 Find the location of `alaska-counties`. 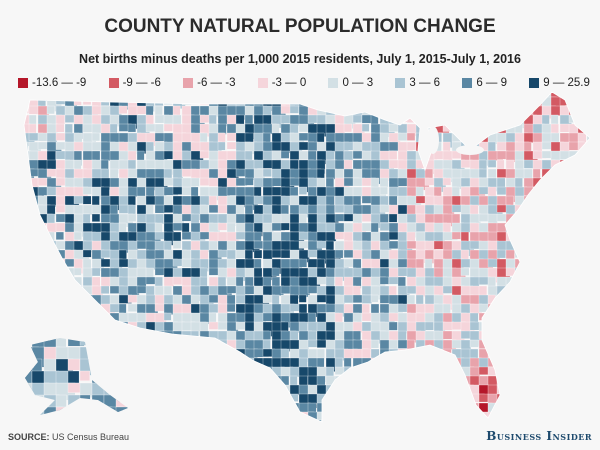

alaska-counties is located at coordinates (76, 376).